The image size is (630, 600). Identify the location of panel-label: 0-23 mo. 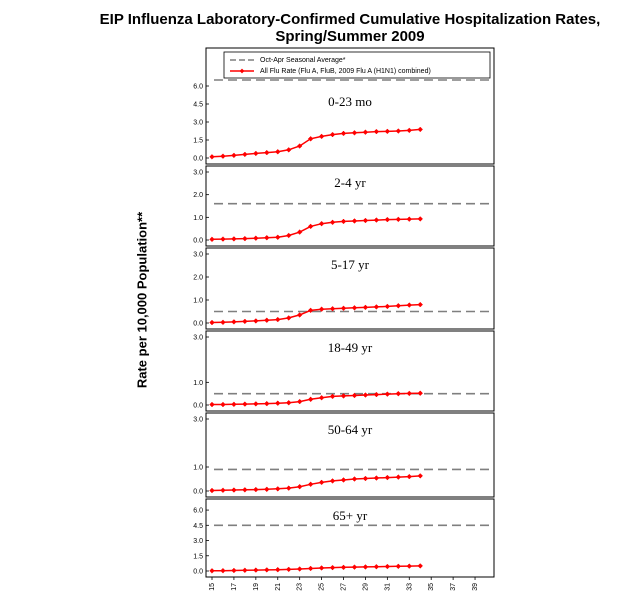
(350, 101).